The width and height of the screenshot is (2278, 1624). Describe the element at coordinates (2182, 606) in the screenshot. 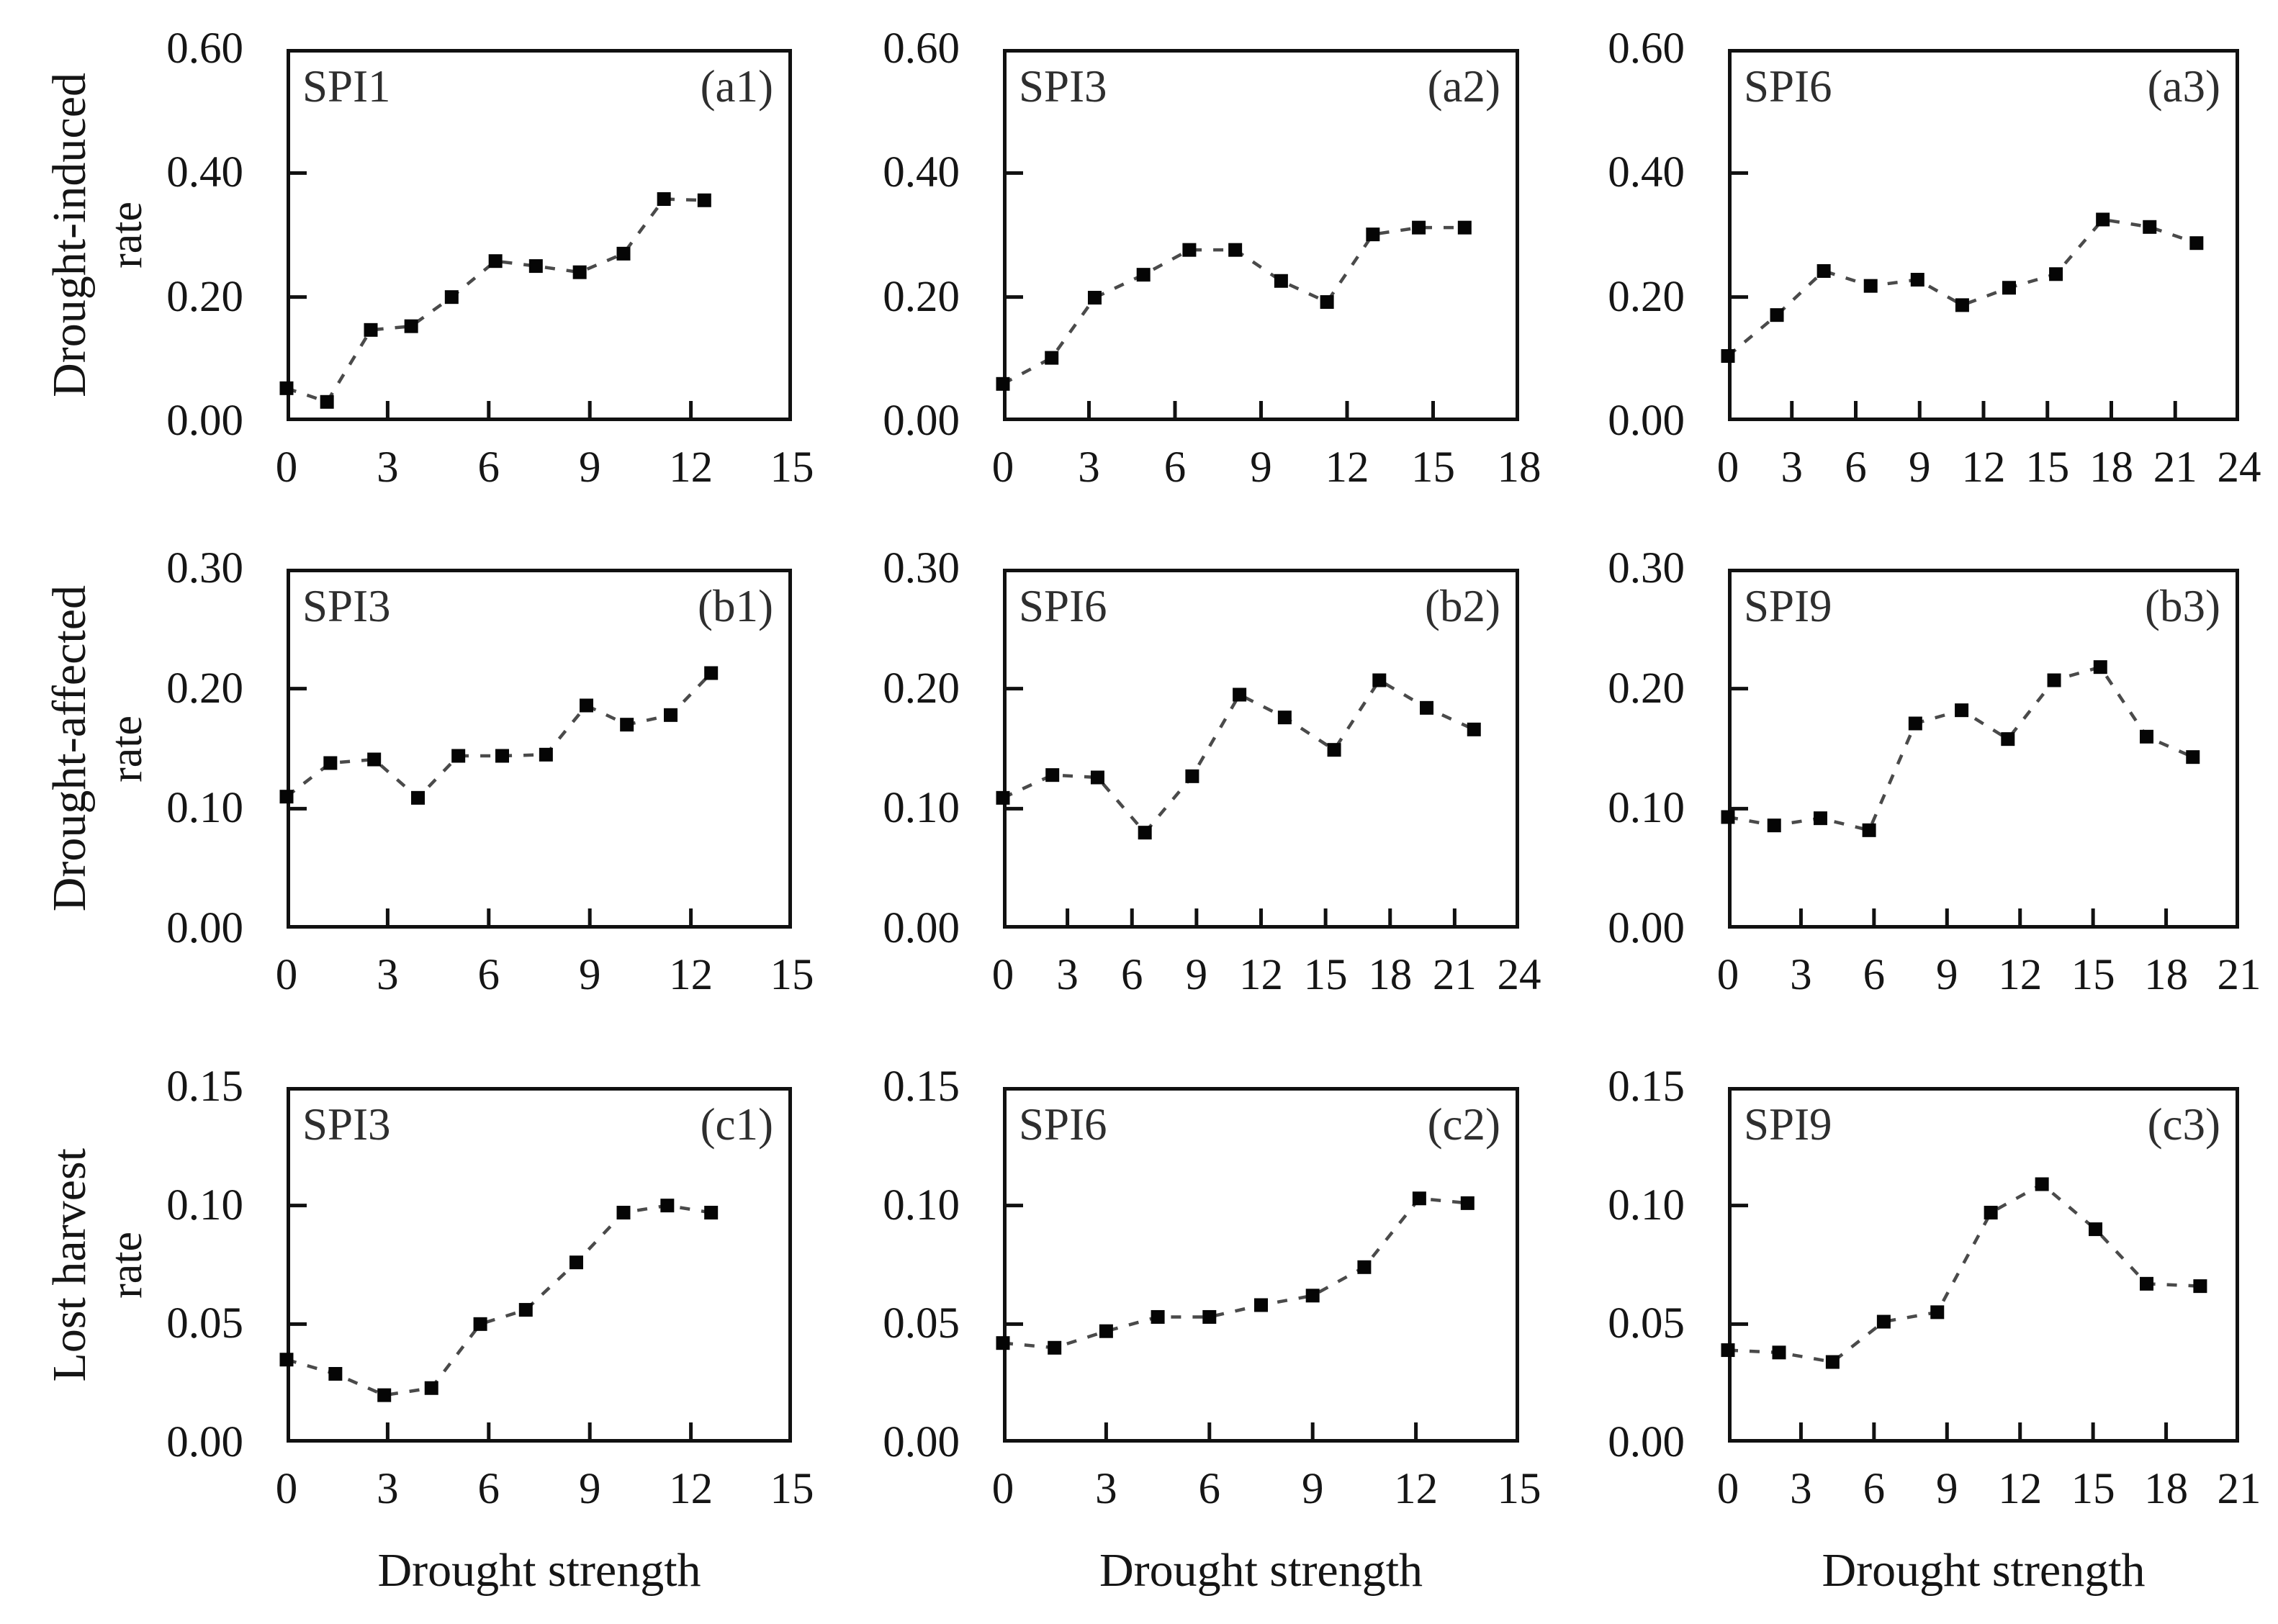

I see `panel-tag-label: (b3)` at that location.